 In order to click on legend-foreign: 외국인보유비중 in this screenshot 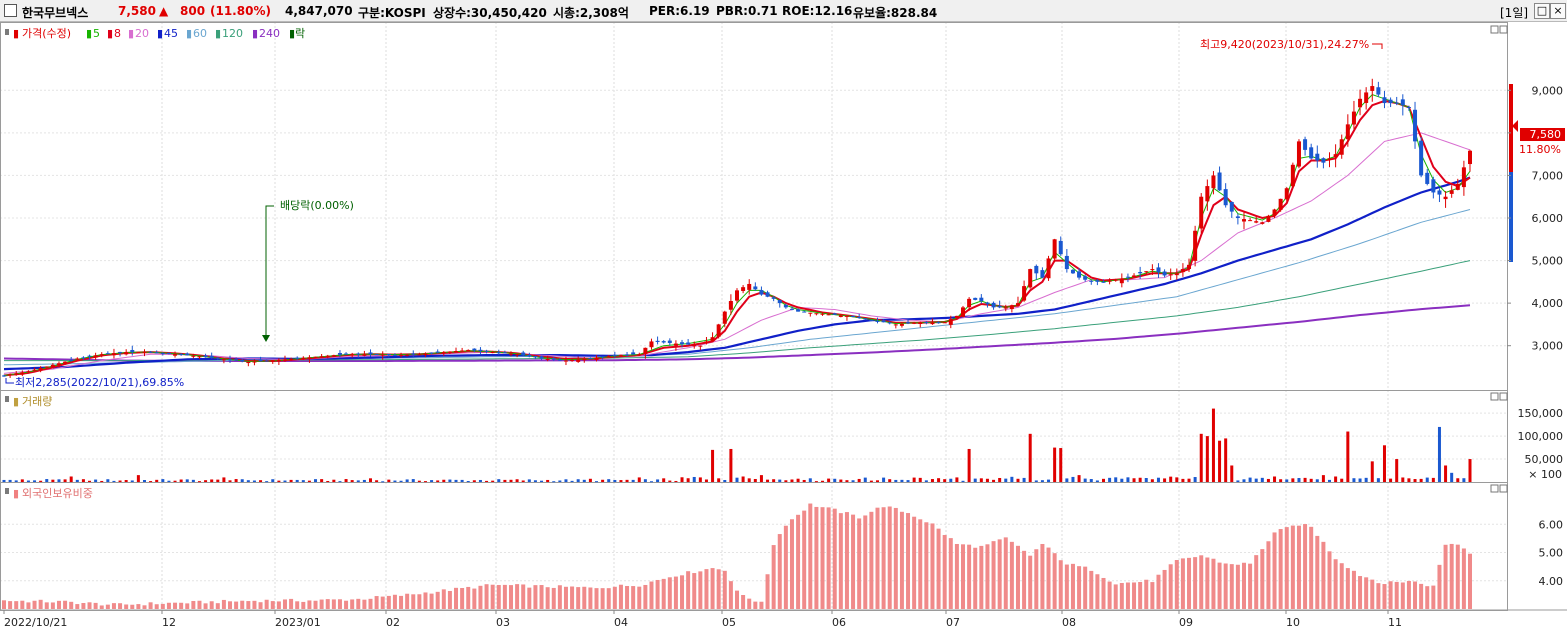, I will do `click(57, 493)`.